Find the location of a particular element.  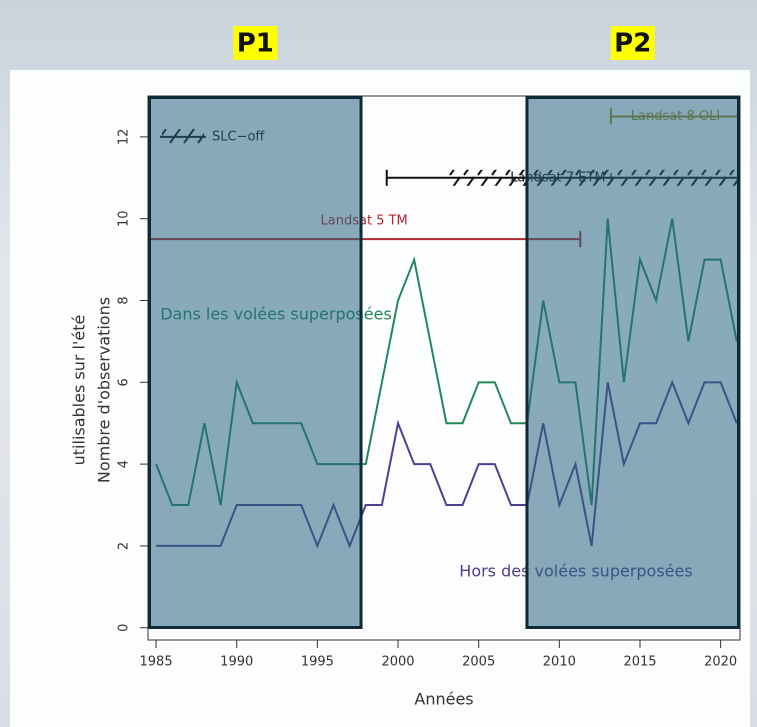

y-tick-label: 2 is located at coordinates (124, 546).